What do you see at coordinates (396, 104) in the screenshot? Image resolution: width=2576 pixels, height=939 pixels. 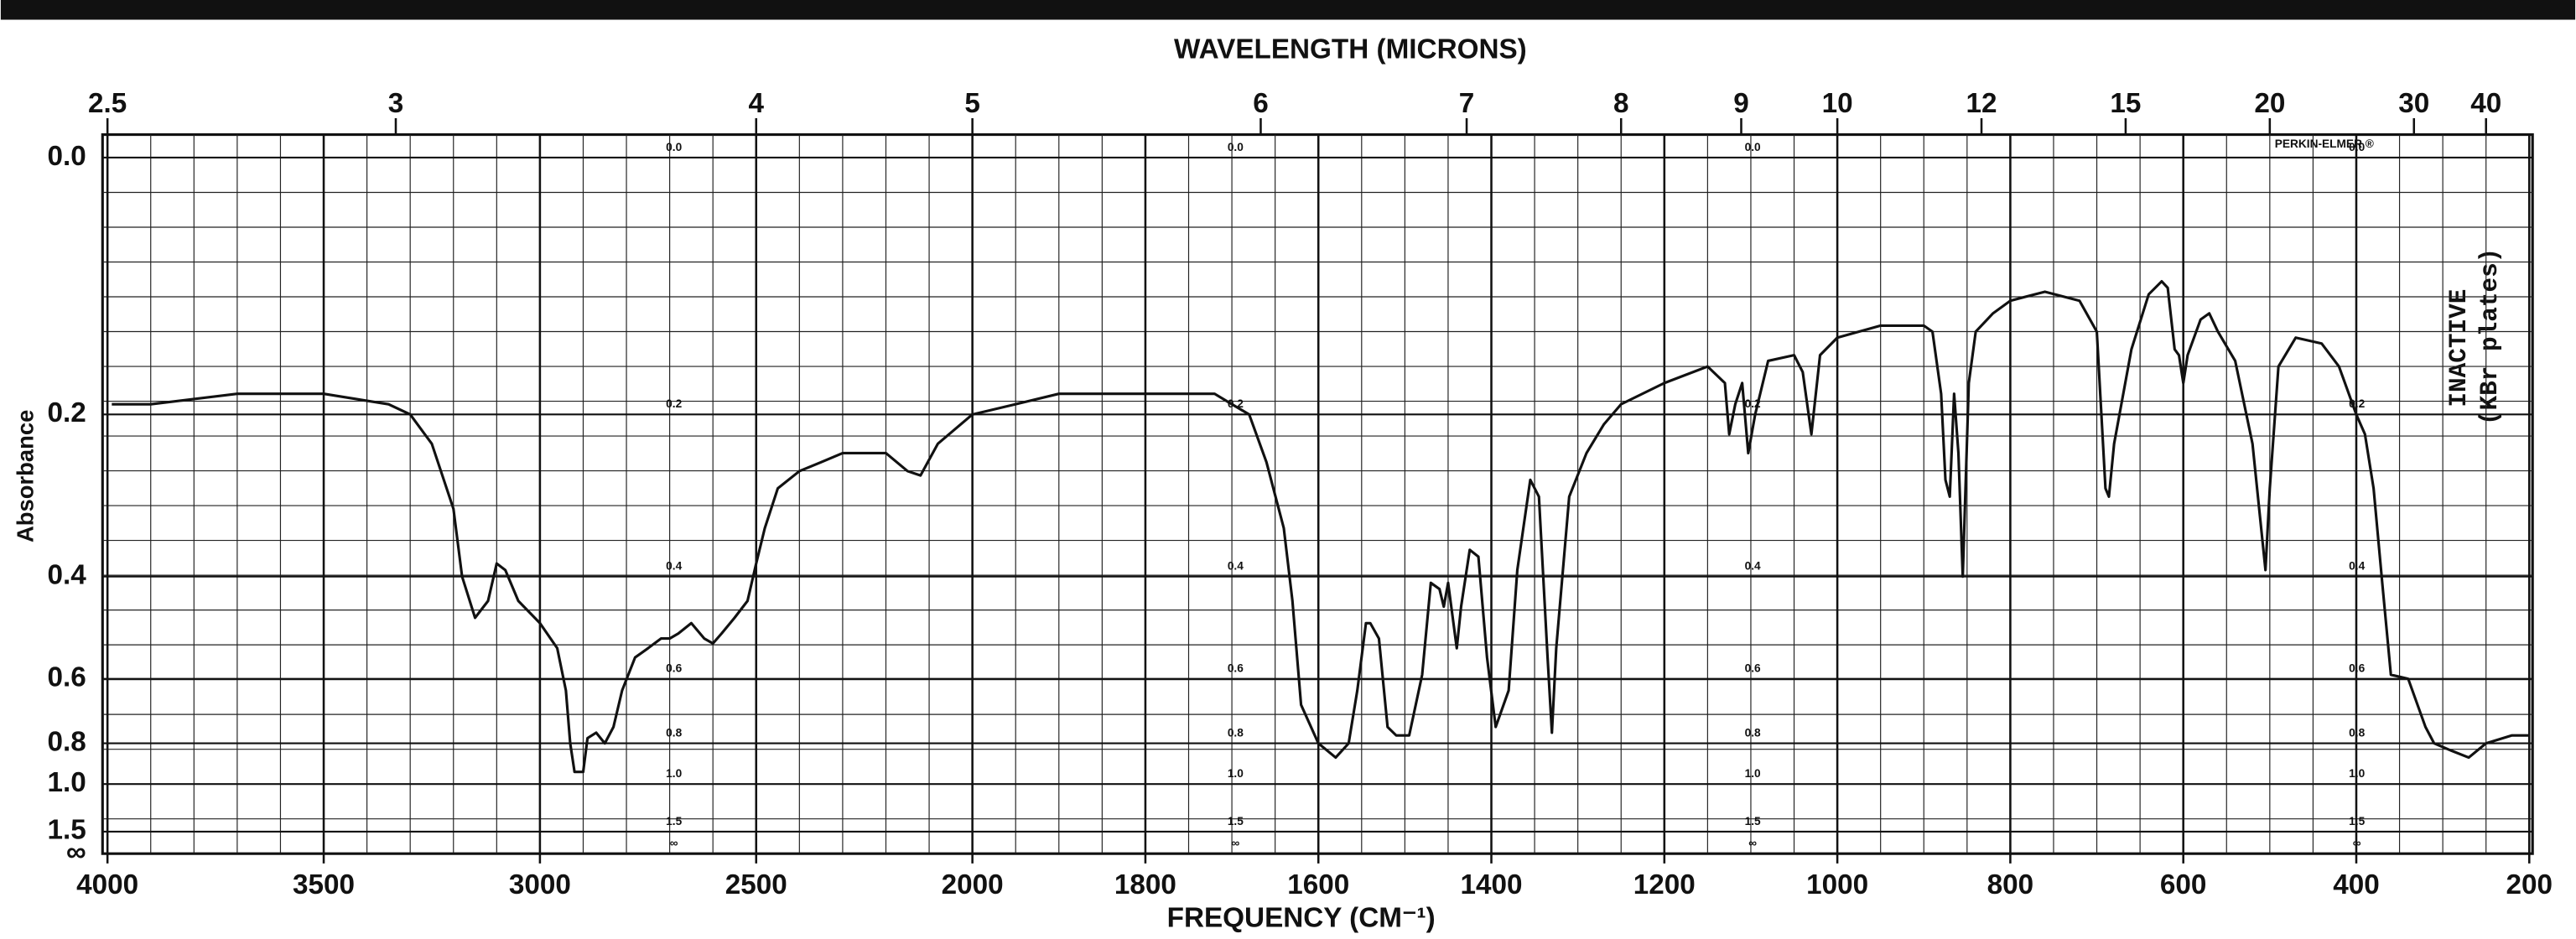 I see `x2-tick-label: 3` at bounding box center [396, 104].